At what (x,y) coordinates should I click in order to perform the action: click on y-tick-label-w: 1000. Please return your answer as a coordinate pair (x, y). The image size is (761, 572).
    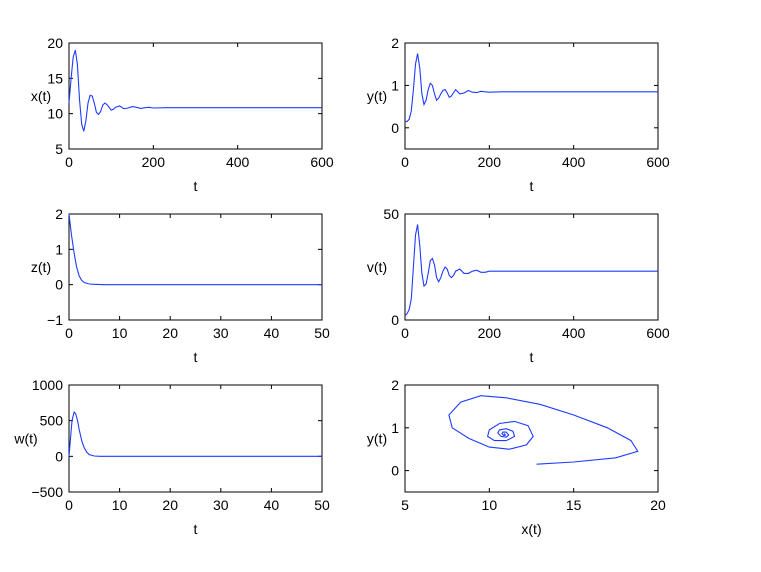
    Looking at the image, I should click on (47, 385).